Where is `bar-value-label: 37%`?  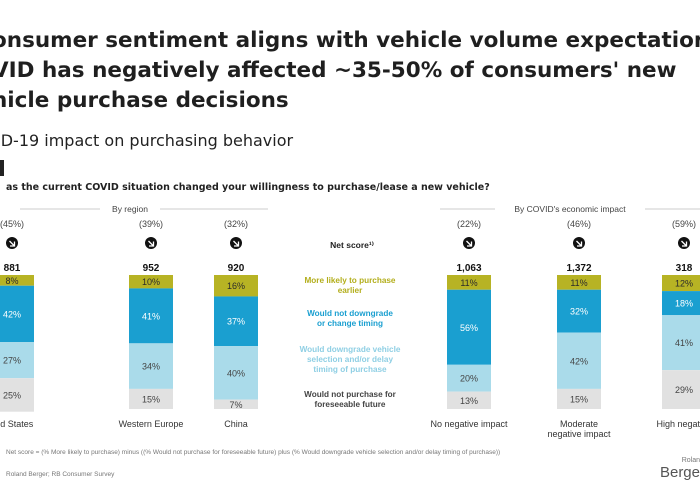 bar-value-label: 37% is located at coordinates (236, 322).